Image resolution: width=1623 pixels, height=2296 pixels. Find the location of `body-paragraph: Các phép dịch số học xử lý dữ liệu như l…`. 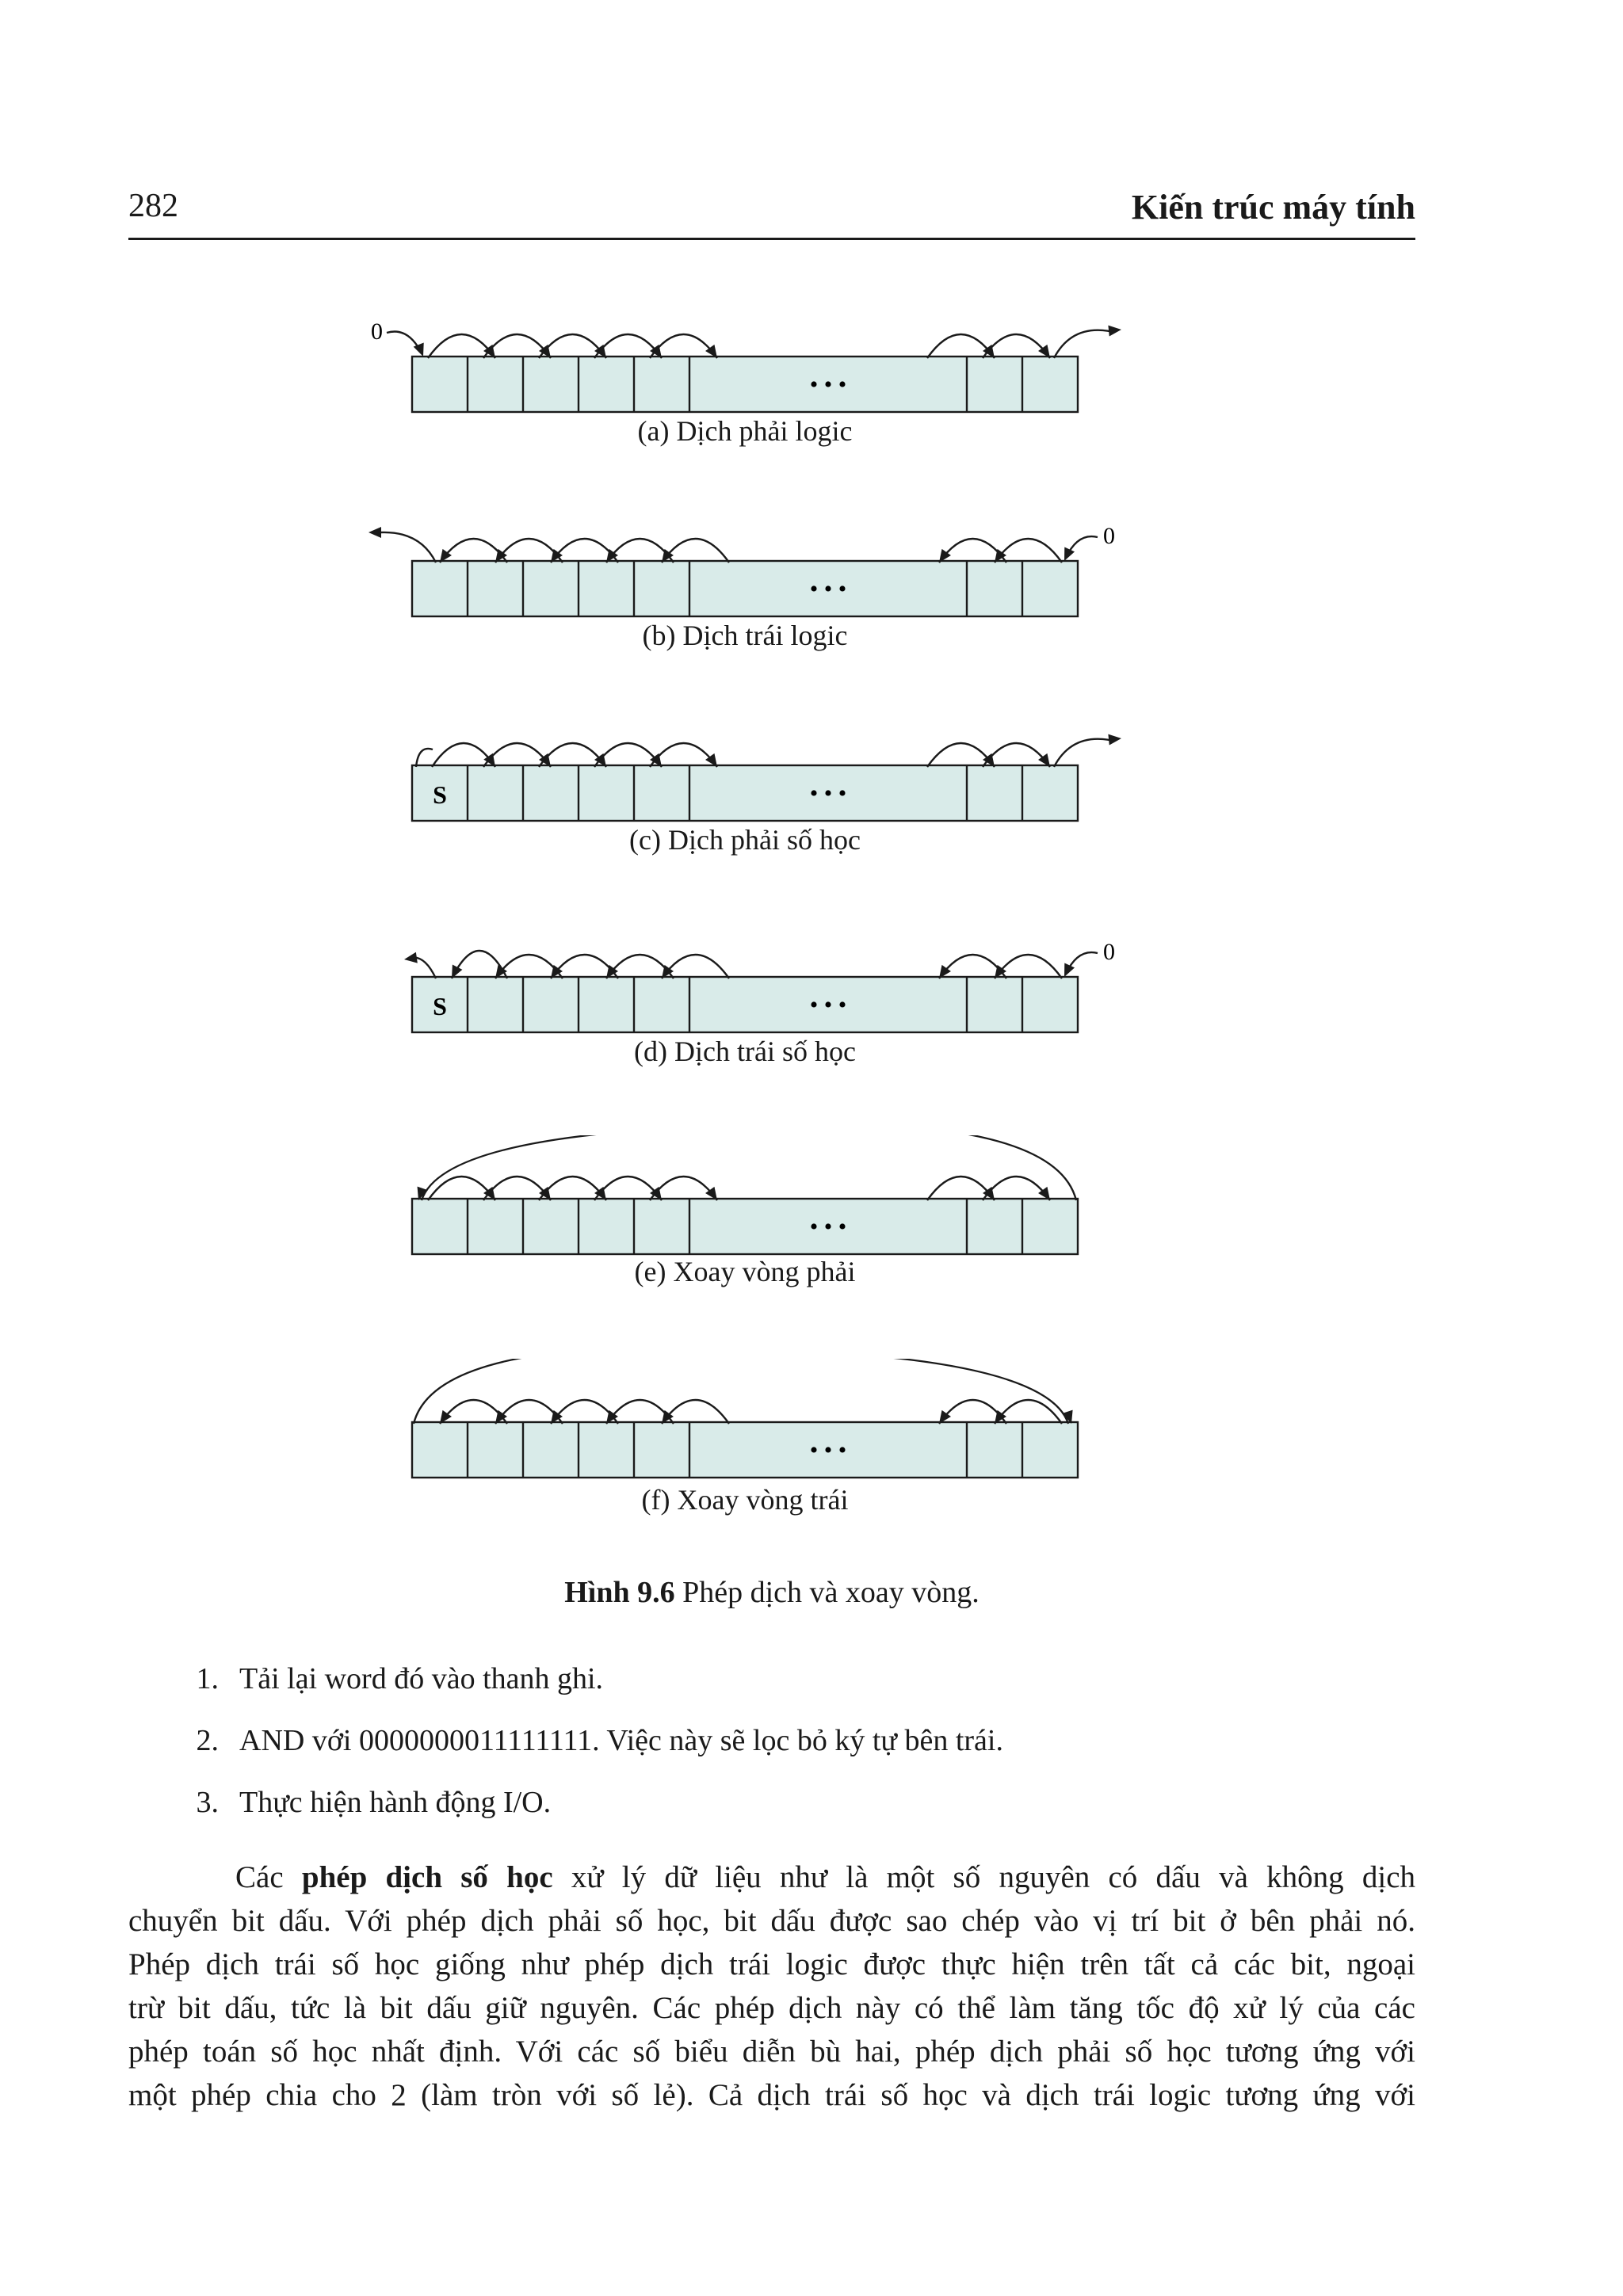

body-paragraph: Các phép dịch số học xử lý dữ liệu như l… is located at coordinates (772, 1986).